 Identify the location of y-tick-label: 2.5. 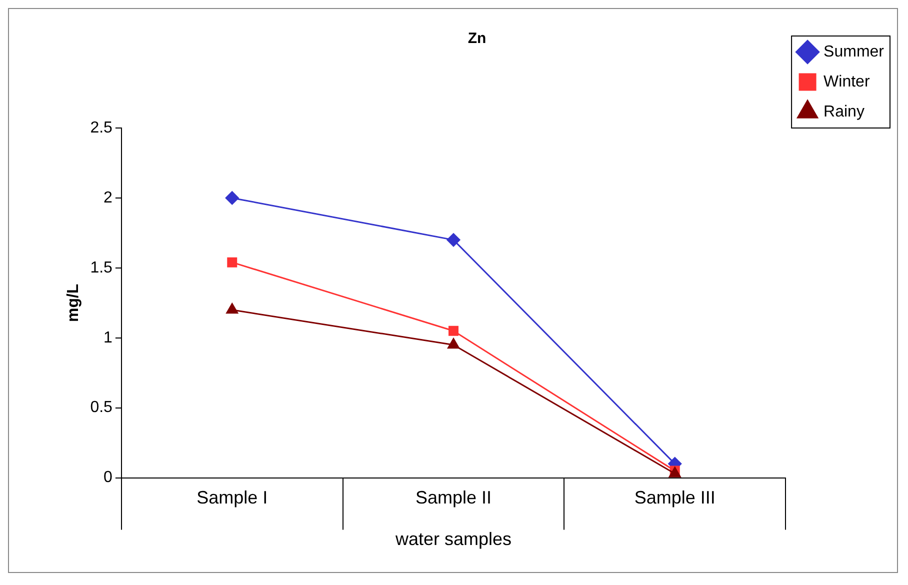
(101, 127).